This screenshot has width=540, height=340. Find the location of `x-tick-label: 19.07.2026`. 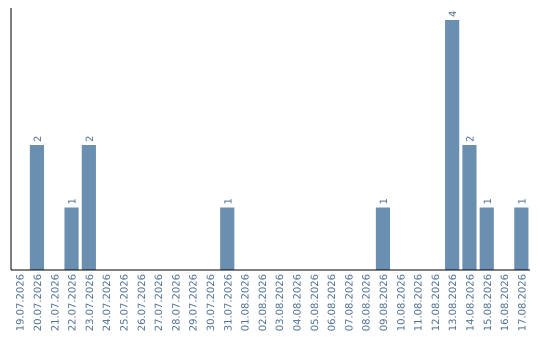

x-tick-label: 19.07.2026 is located at coordinates (21, 303).